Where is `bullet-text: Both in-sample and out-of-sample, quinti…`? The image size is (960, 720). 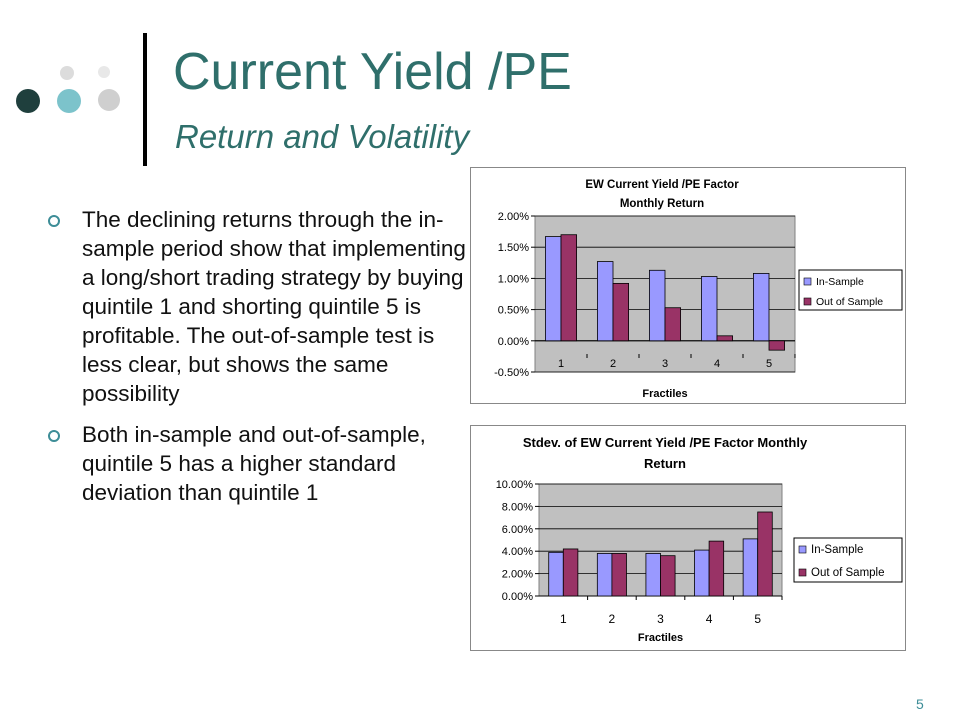 bullet-text: Both in-sample and out-of-sample, quinti… is located at coordinates (254, 463).